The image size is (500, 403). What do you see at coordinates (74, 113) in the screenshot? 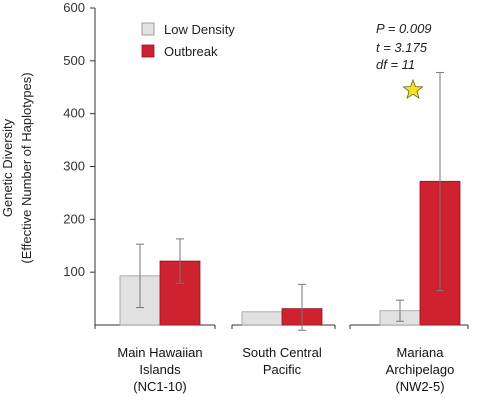
I see `y-tick-label: 400` at bounding box center [74, 113].